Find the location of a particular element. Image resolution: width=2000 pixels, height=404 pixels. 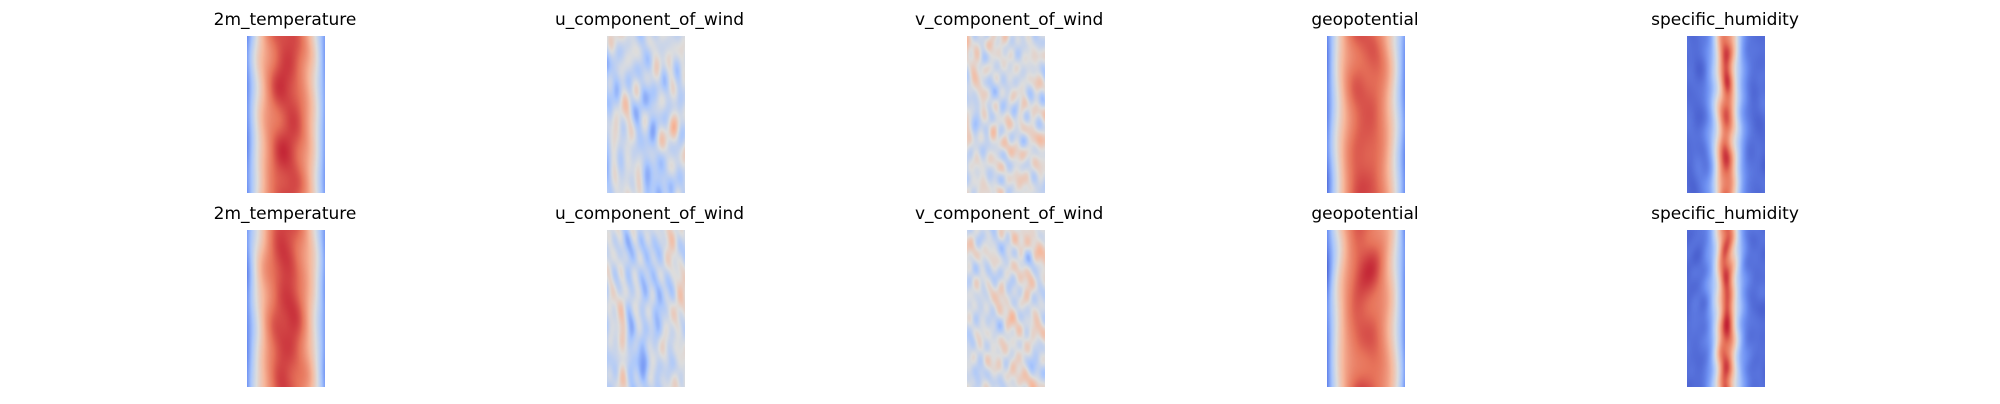

panel-geopotential-row1: geopotential is located at coordinates (1365, 110).